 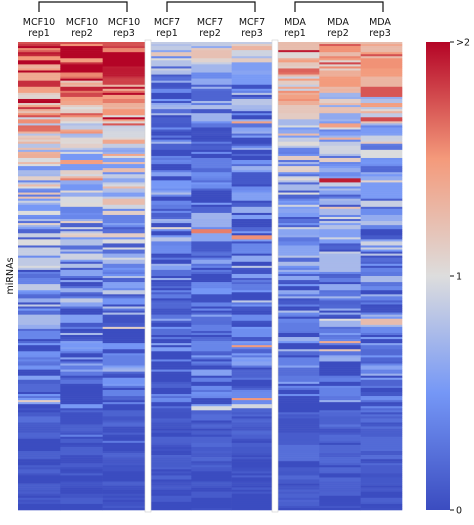 What do you see at coordinates (295, 22) in the screenshot?
I see `col-label-line1: MDA` at bounding box center [295, 22].